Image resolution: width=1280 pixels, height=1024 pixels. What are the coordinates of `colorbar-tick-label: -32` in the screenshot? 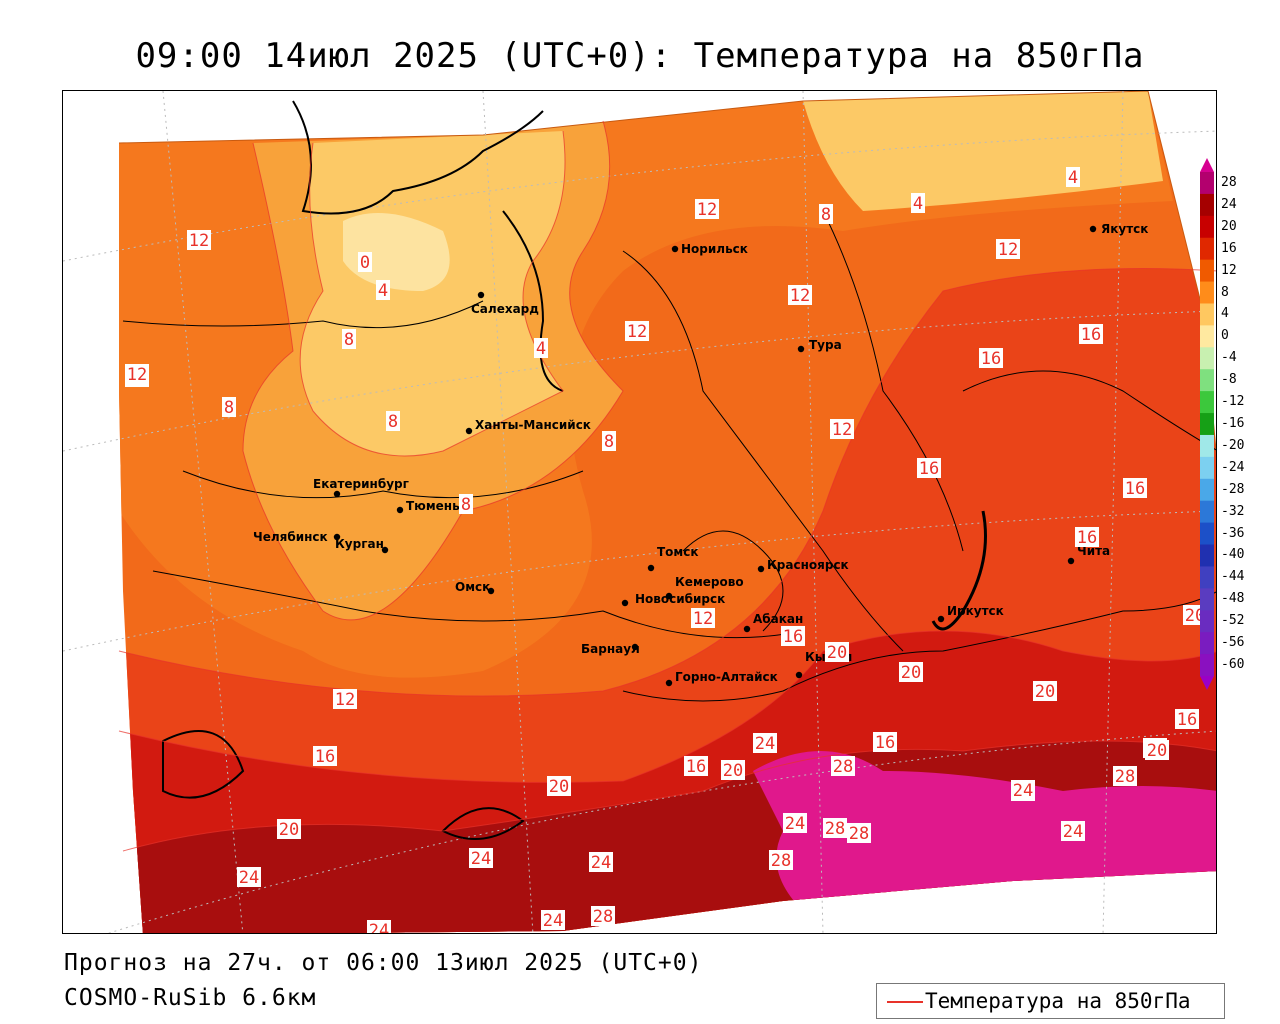 It's located at (1233, 511).